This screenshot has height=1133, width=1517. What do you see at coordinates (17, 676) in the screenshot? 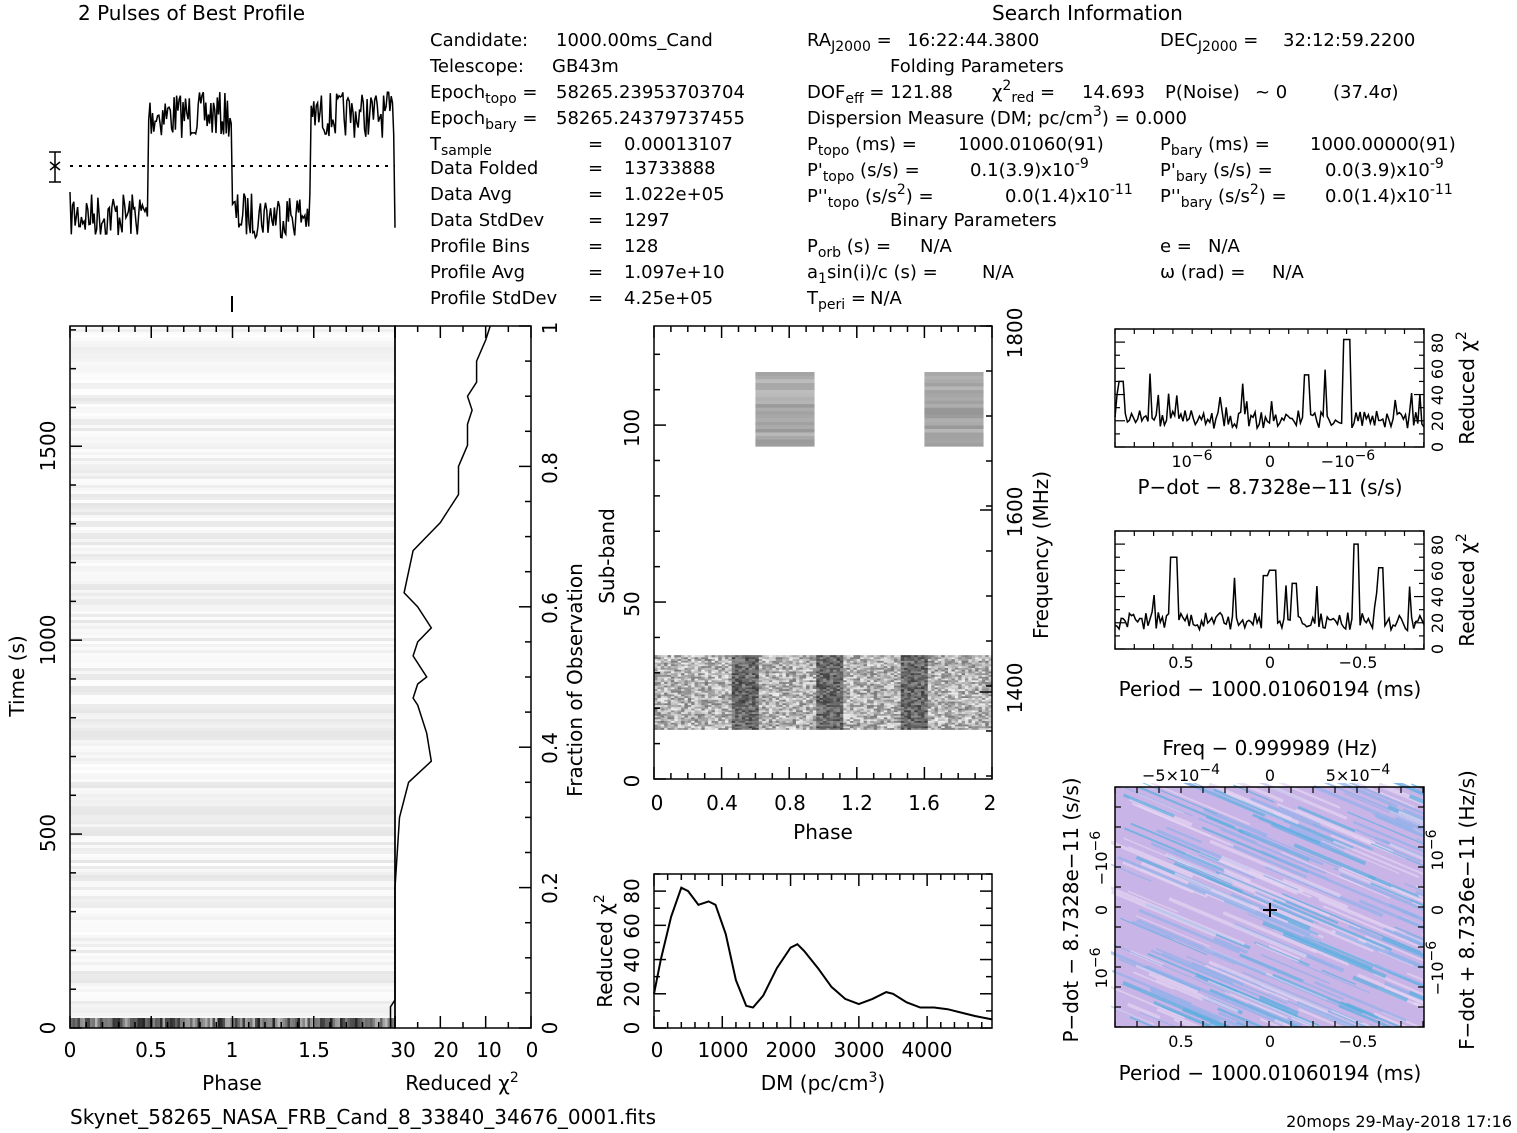
I see `tp-ylabel: Time (s)` at bounding box center [17, 676].